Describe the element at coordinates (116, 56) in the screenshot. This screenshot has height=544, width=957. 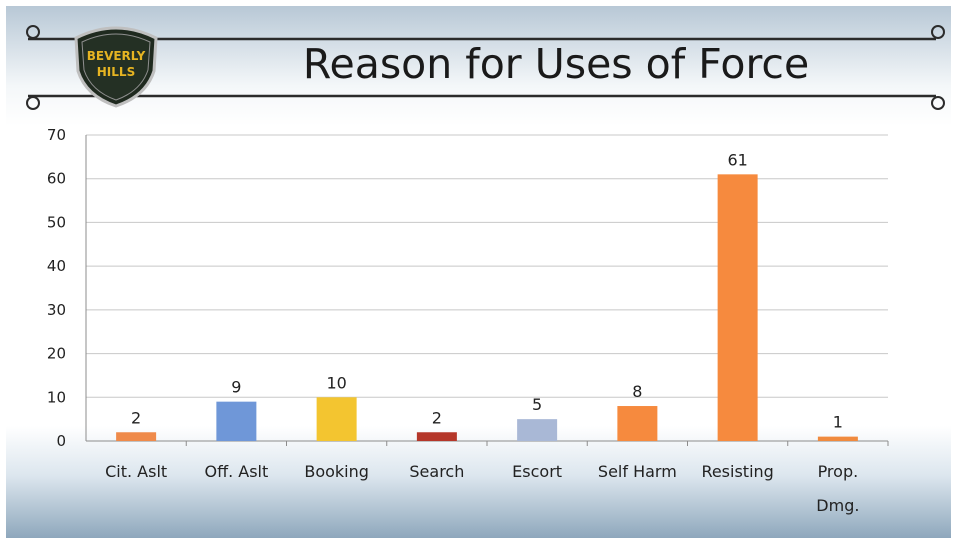
I see `logo-text-line1: BEVERLY` at that location.